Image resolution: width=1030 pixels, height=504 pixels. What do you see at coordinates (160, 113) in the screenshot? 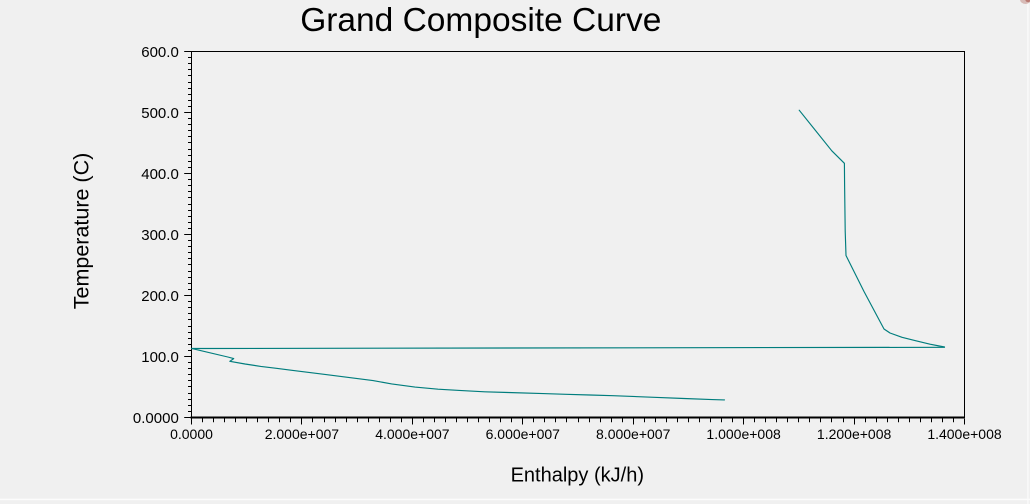
I see `svg-text: 500.0` at bounding box center [160, 113].